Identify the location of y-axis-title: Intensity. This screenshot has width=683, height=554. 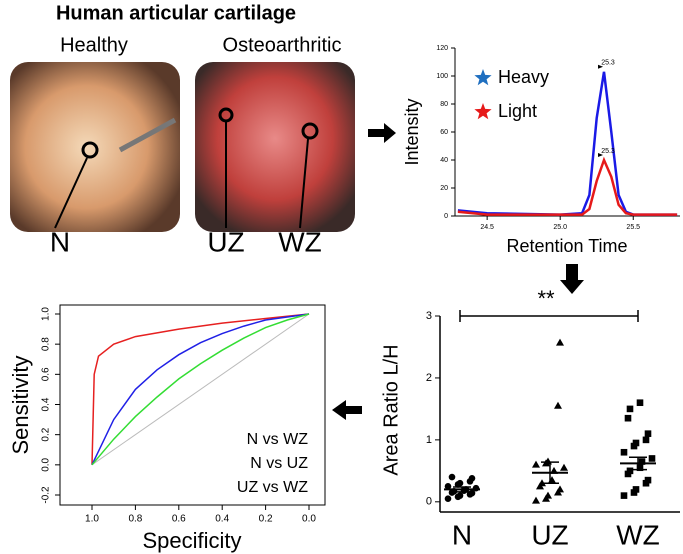
(412, 131).